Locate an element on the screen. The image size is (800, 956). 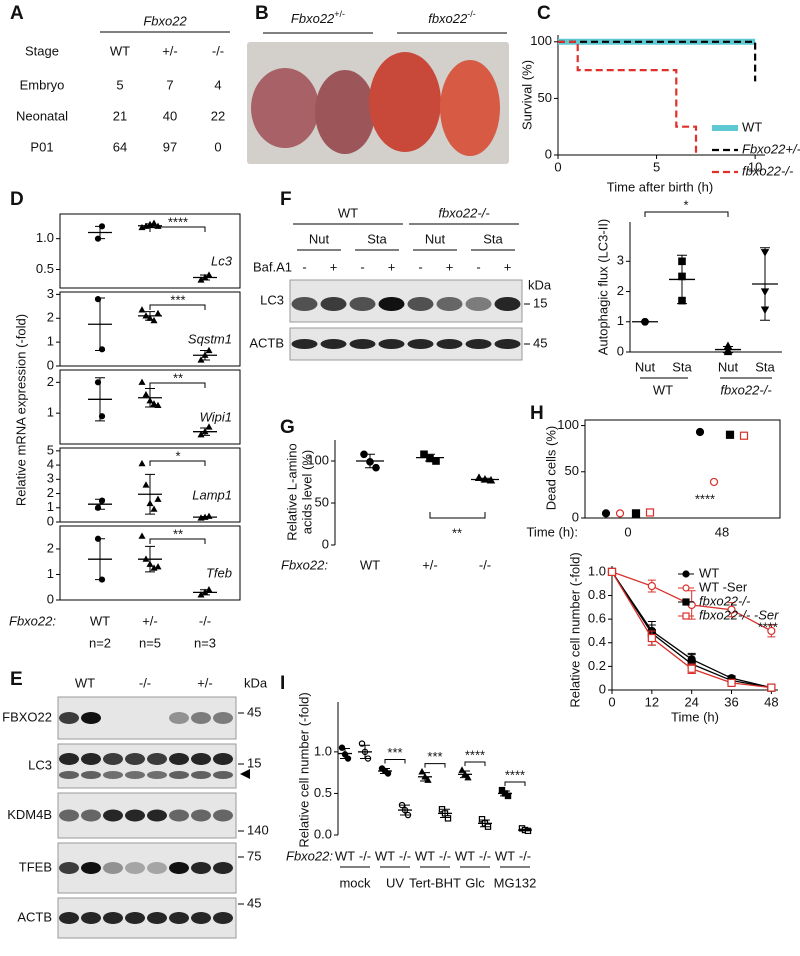
unit-label: kDa is located at coordinates (540, 284).